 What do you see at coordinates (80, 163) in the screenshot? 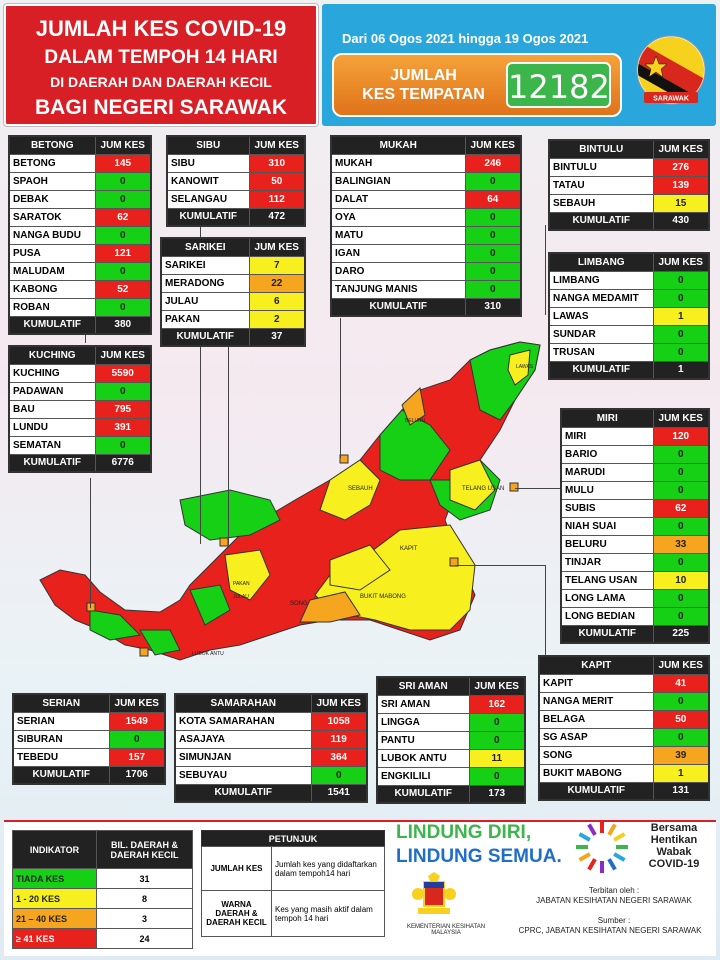
I see `district-row: BETONG 145` at bounding box center [80, 163].